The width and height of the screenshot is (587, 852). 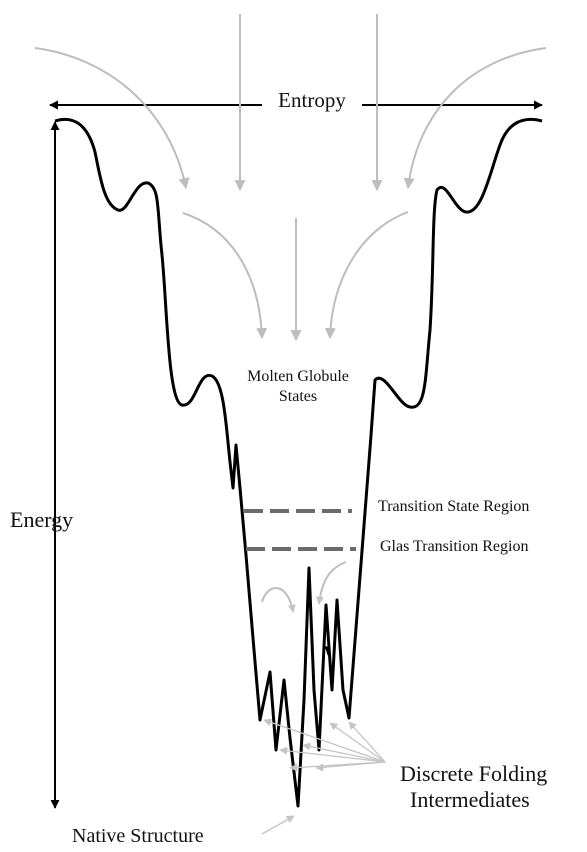 I want to click on intermediate-flow-arrows, so click(x=304, y=587).